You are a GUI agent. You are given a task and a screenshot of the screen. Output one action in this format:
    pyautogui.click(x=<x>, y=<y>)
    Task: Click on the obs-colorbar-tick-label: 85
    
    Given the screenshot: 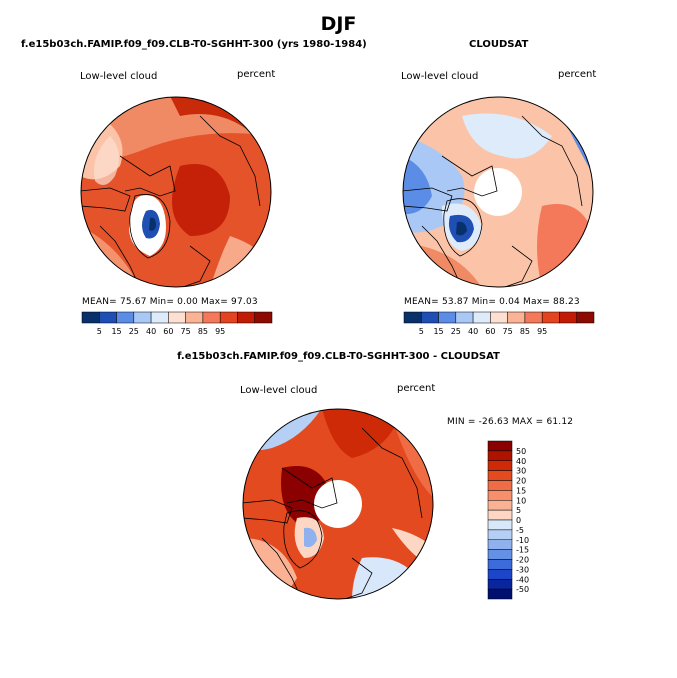 What is the action you would take?
    pyautogui.click(x=525, y=331)
    